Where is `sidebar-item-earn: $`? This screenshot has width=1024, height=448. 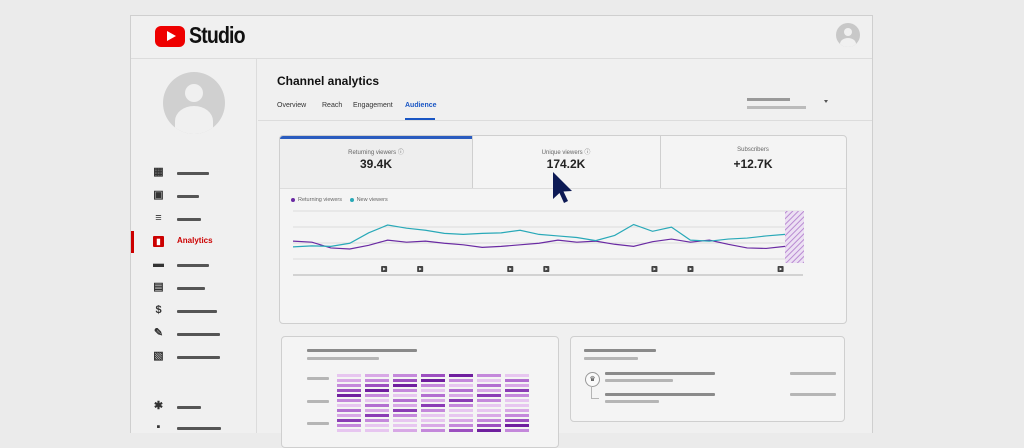
sidebar-item-earn: $ is located at coordinates (193, 311).